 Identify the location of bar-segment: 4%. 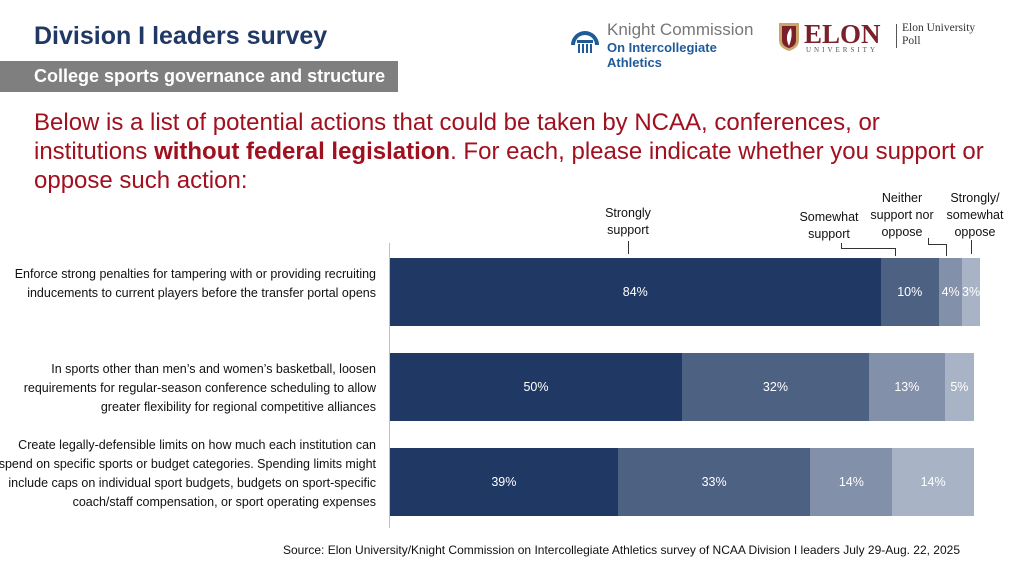
(950, 292).